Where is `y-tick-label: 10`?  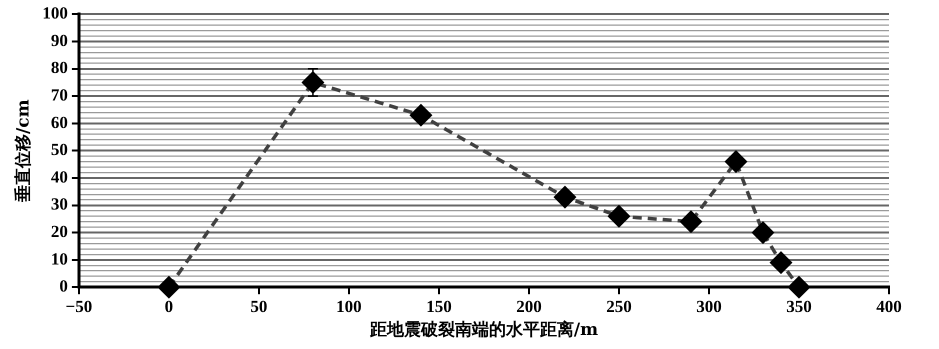 y-tick-label: 10 is located at coordinates (59, 258).